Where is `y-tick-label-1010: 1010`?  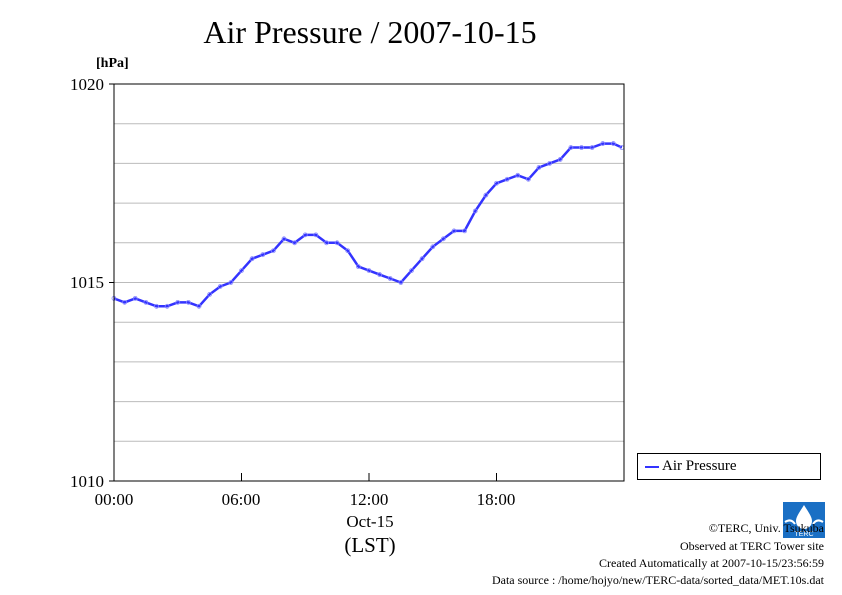 y-tick-label-1010: 1010 is located at coordinates (87, 481).